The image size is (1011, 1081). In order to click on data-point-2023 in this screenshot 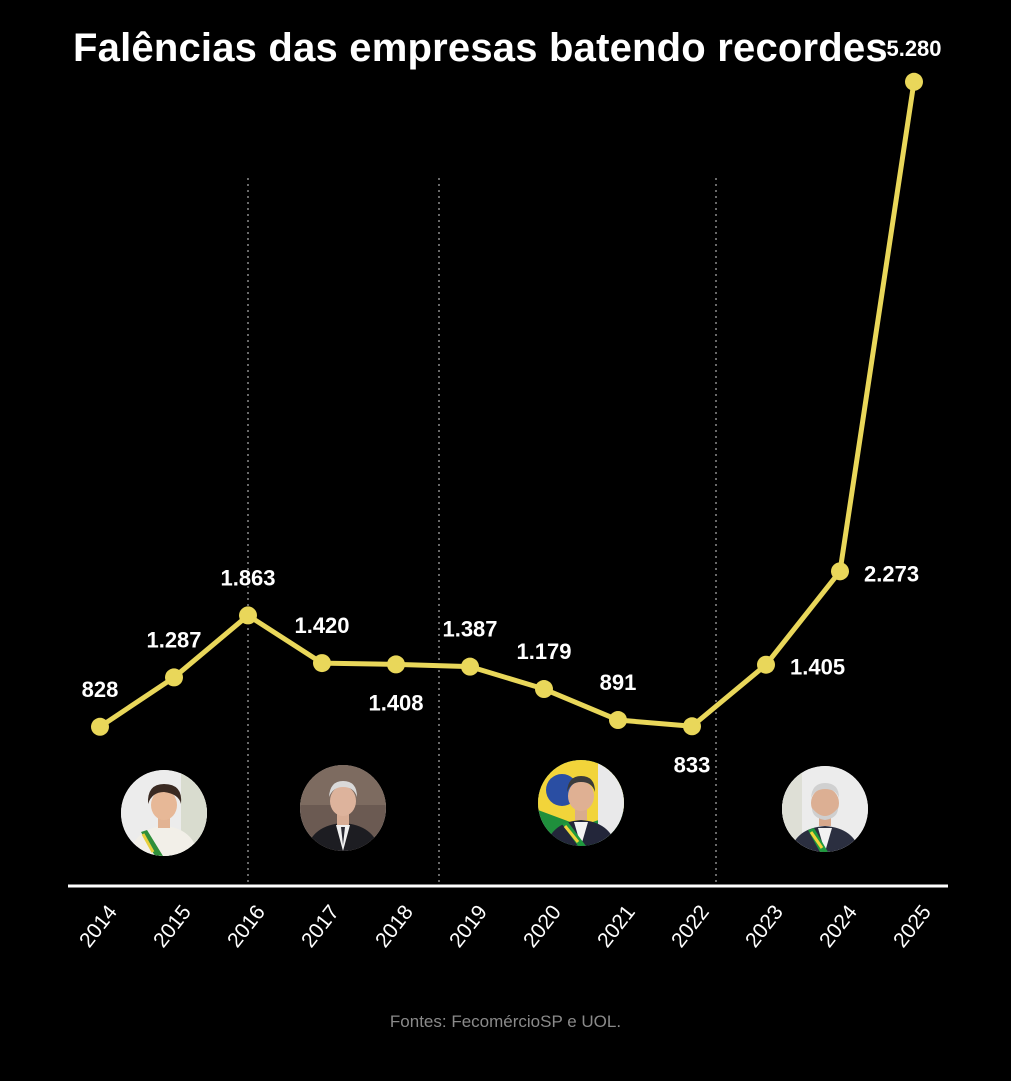, I will do `click(766, 664)`.